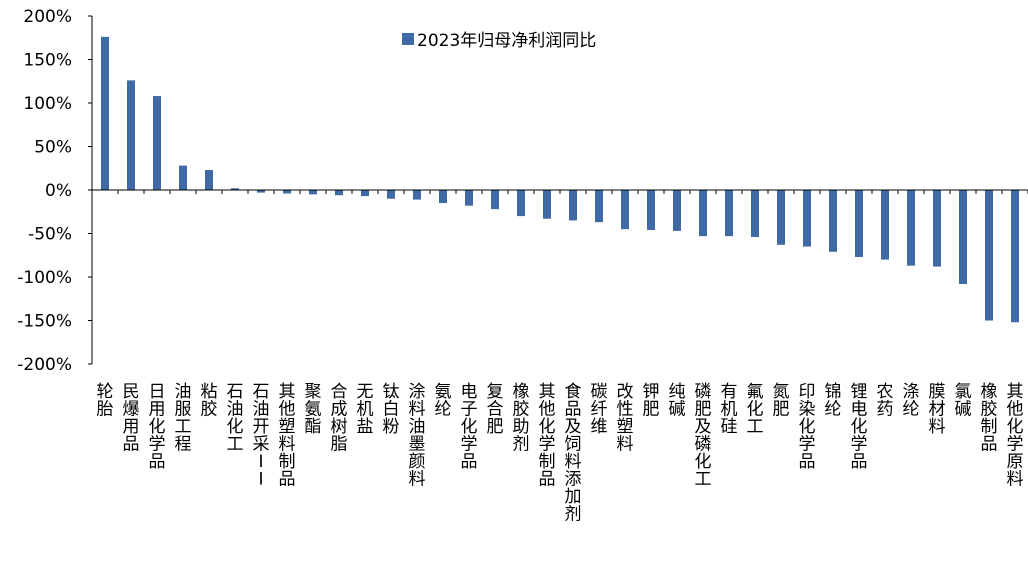  What do you see at coordinates (677, 401) in the screenshot?
I see `category-label: 纯碱` at bounding box center [677, 401].